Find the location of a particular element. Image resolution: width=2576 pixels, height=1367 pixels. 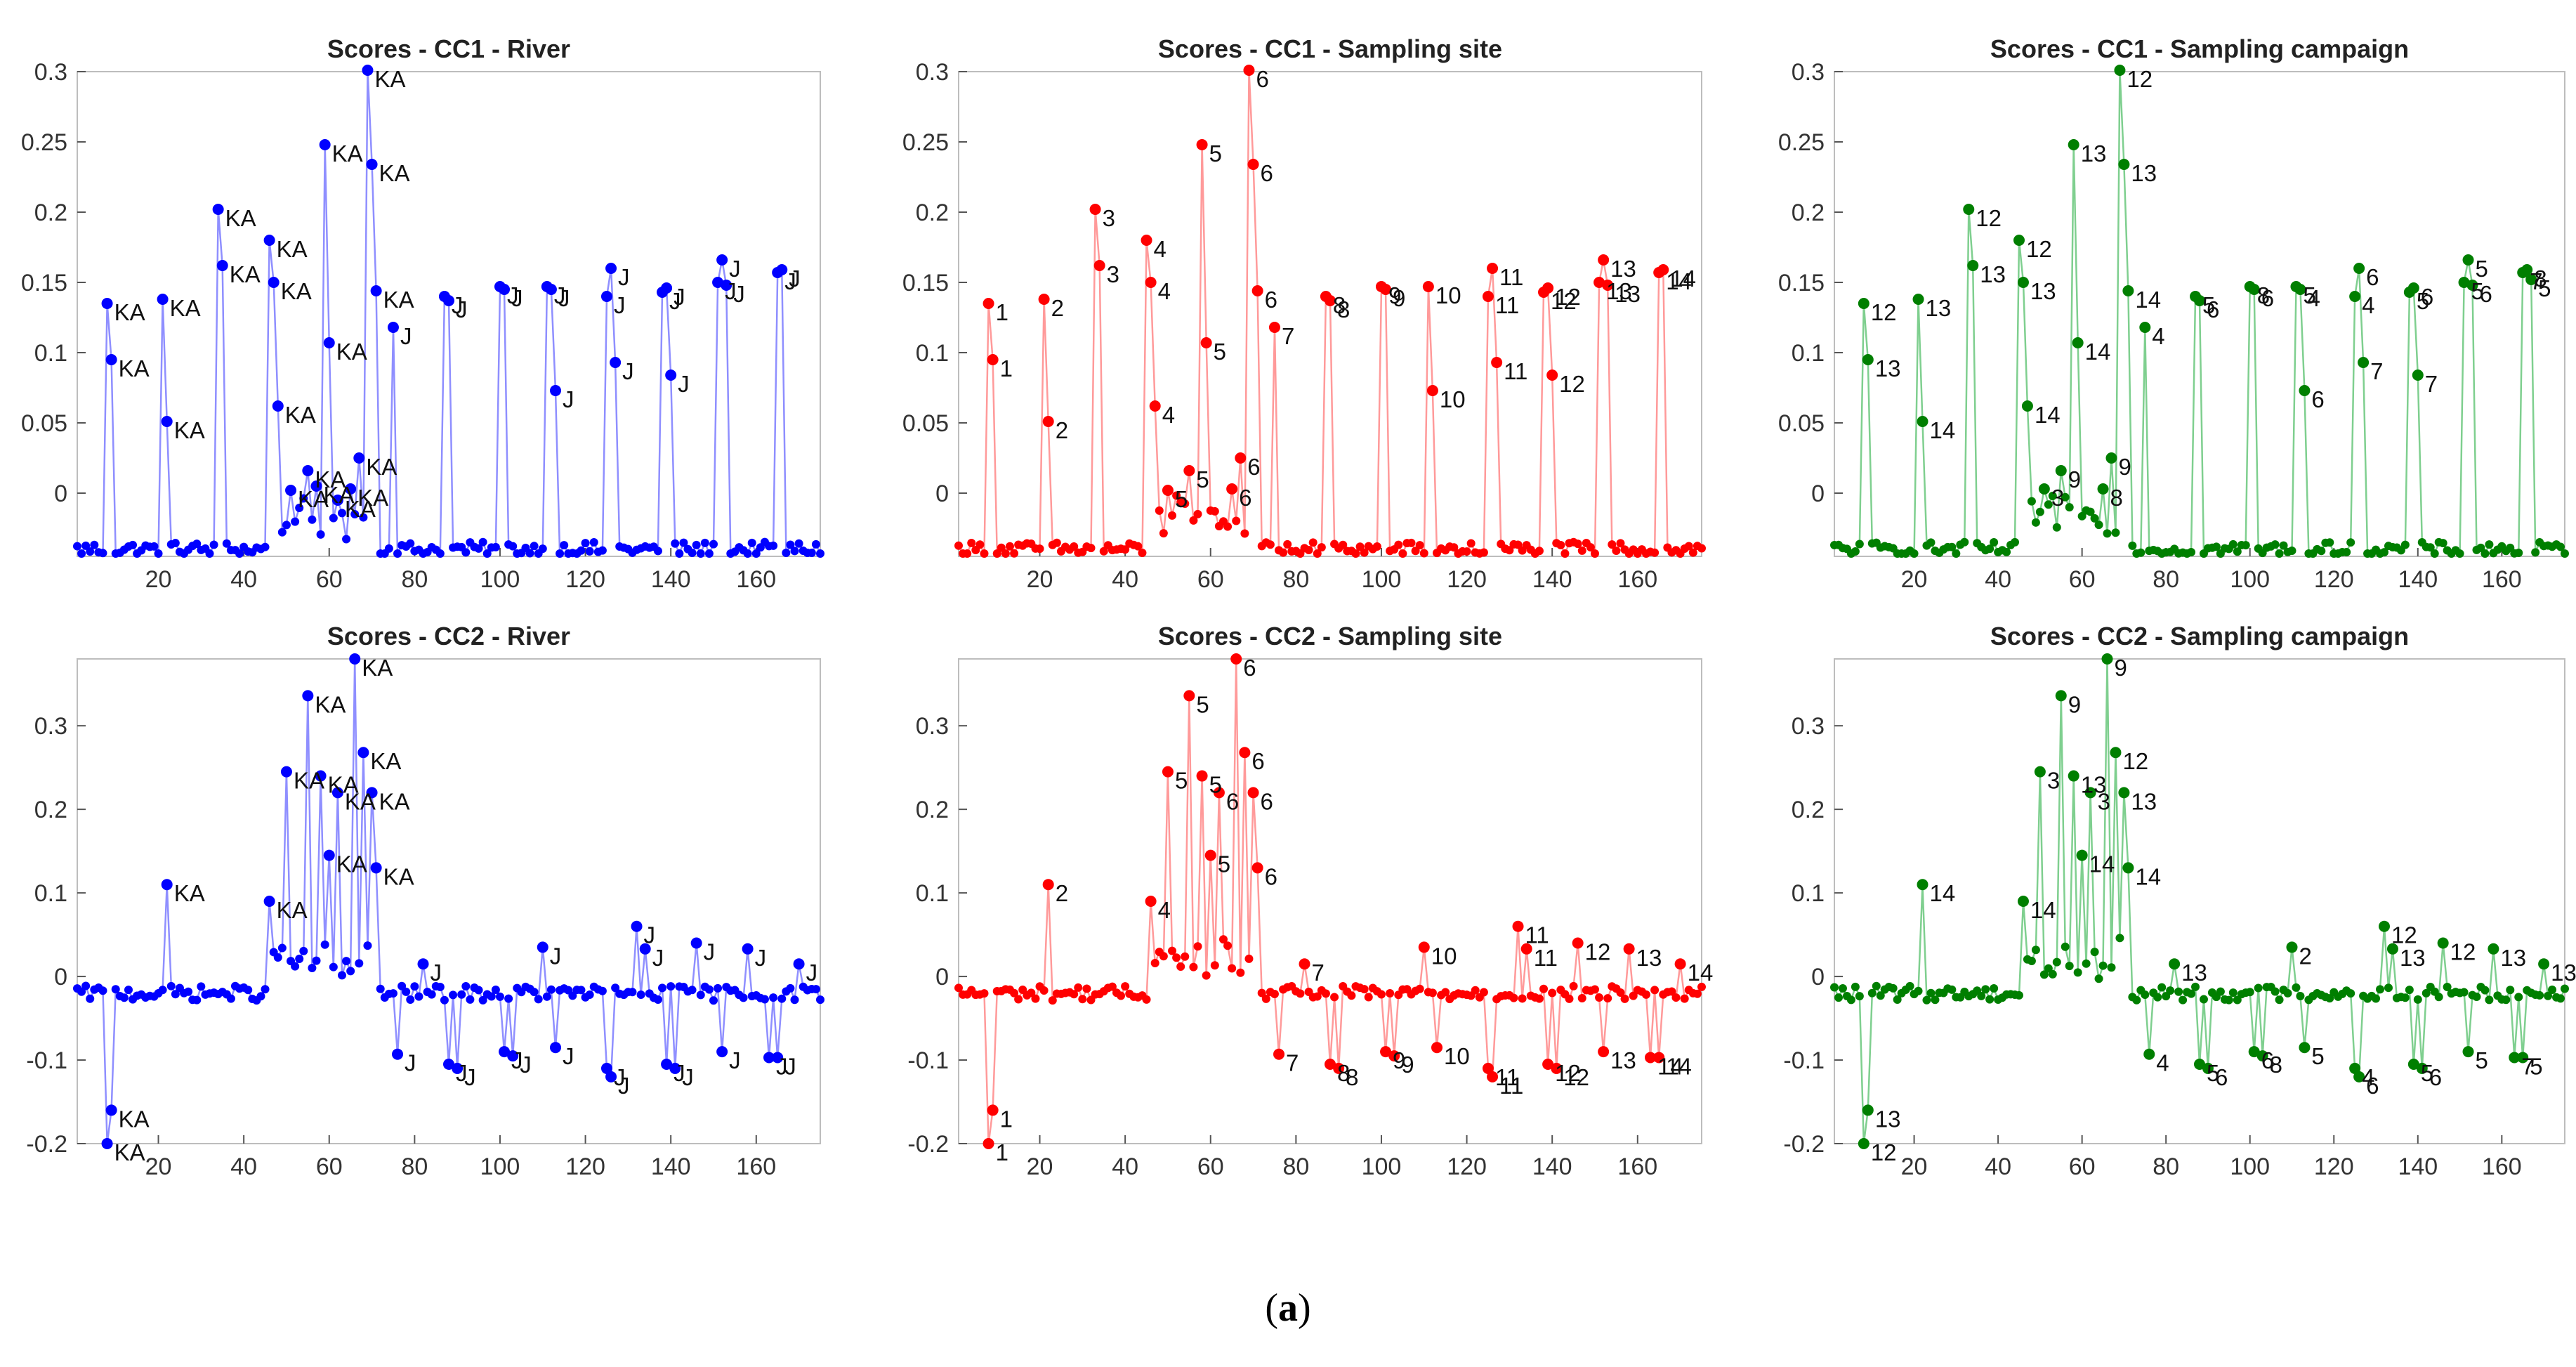

point-label: 4 is located at coordinates (2158, 336).